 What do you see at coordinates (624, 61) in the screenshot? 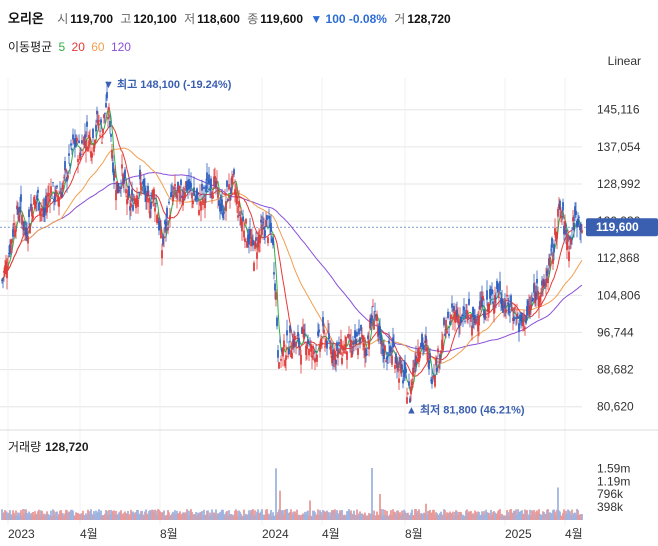
I see `scale-mode-button: Linear` at bounding box center [624, 61].